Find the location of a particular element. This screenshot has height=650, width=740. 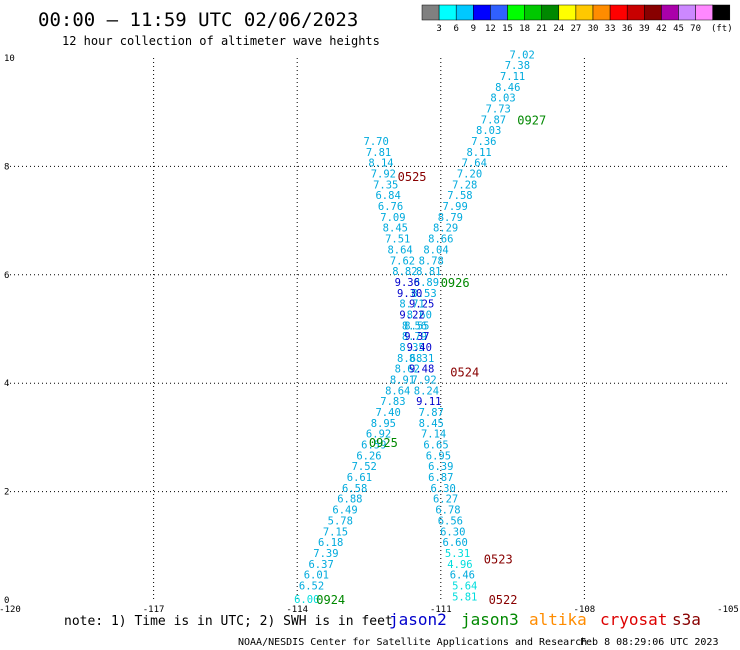

wave-height-point: 9.40 is located at coordinates (419, 348).